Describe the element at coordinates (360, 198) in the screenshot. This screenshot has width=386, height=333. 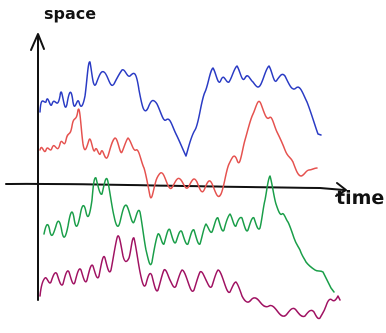
I see `time-axis-label: time` at that location.